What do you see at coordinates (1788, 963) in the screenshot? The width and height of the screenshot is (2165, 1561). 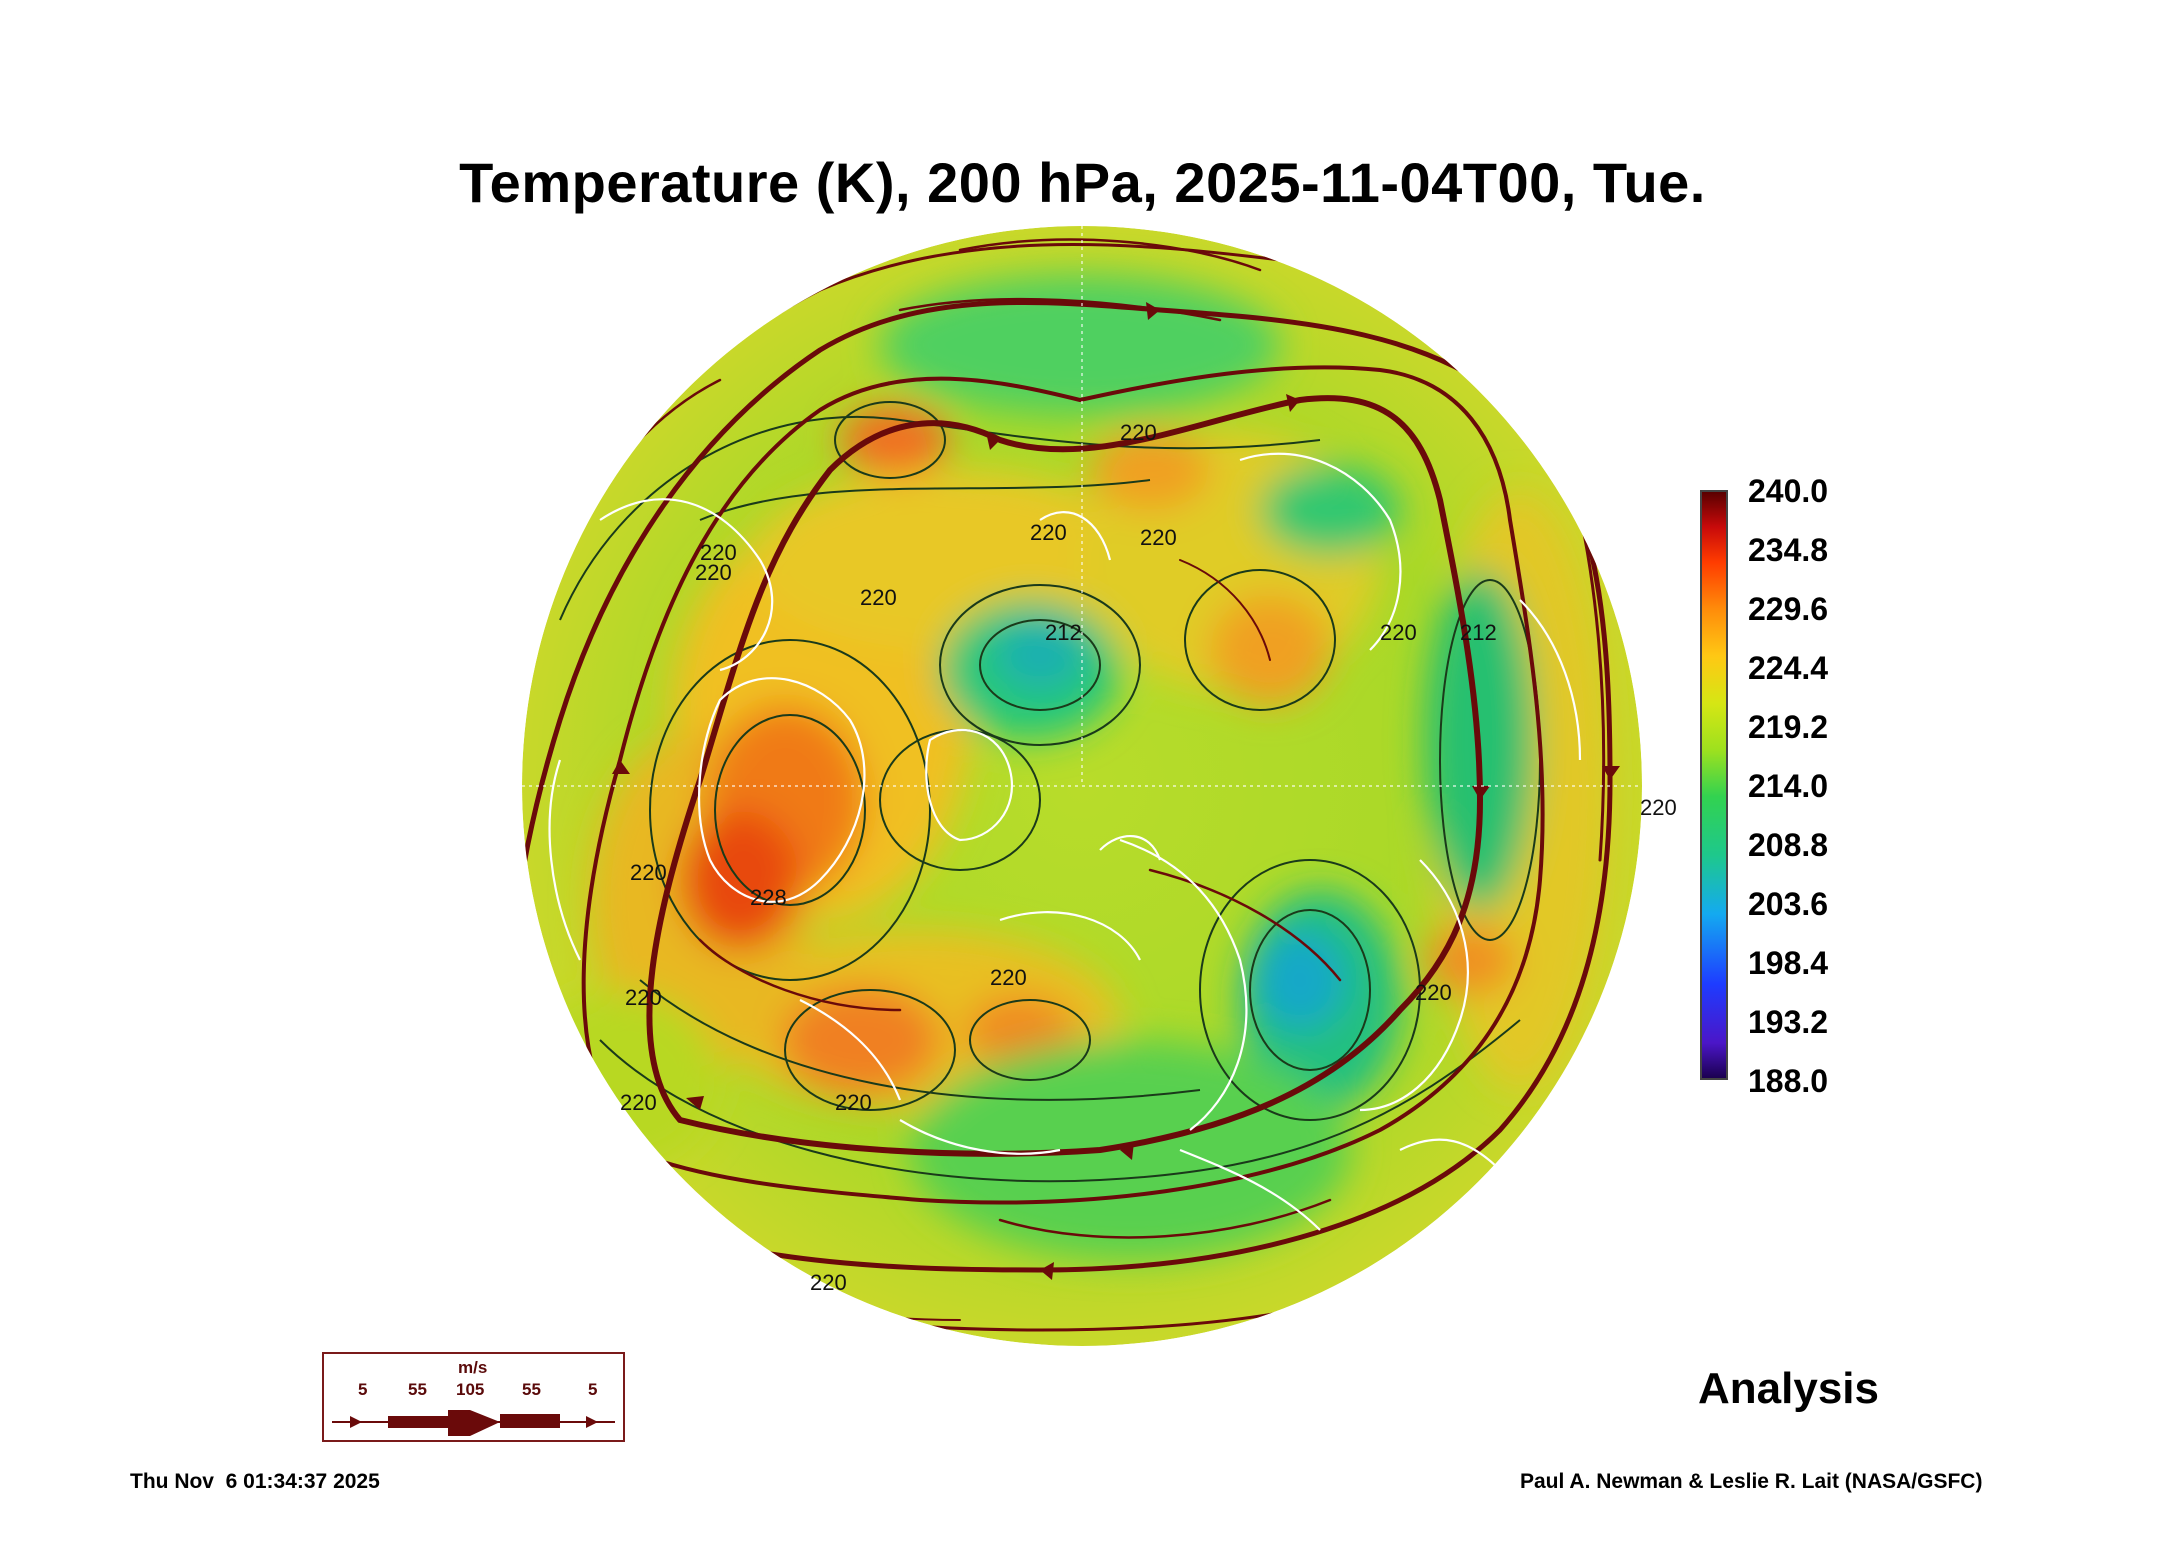 I see `colorbar-label: 198.4` at bounding box center [1788, 963].